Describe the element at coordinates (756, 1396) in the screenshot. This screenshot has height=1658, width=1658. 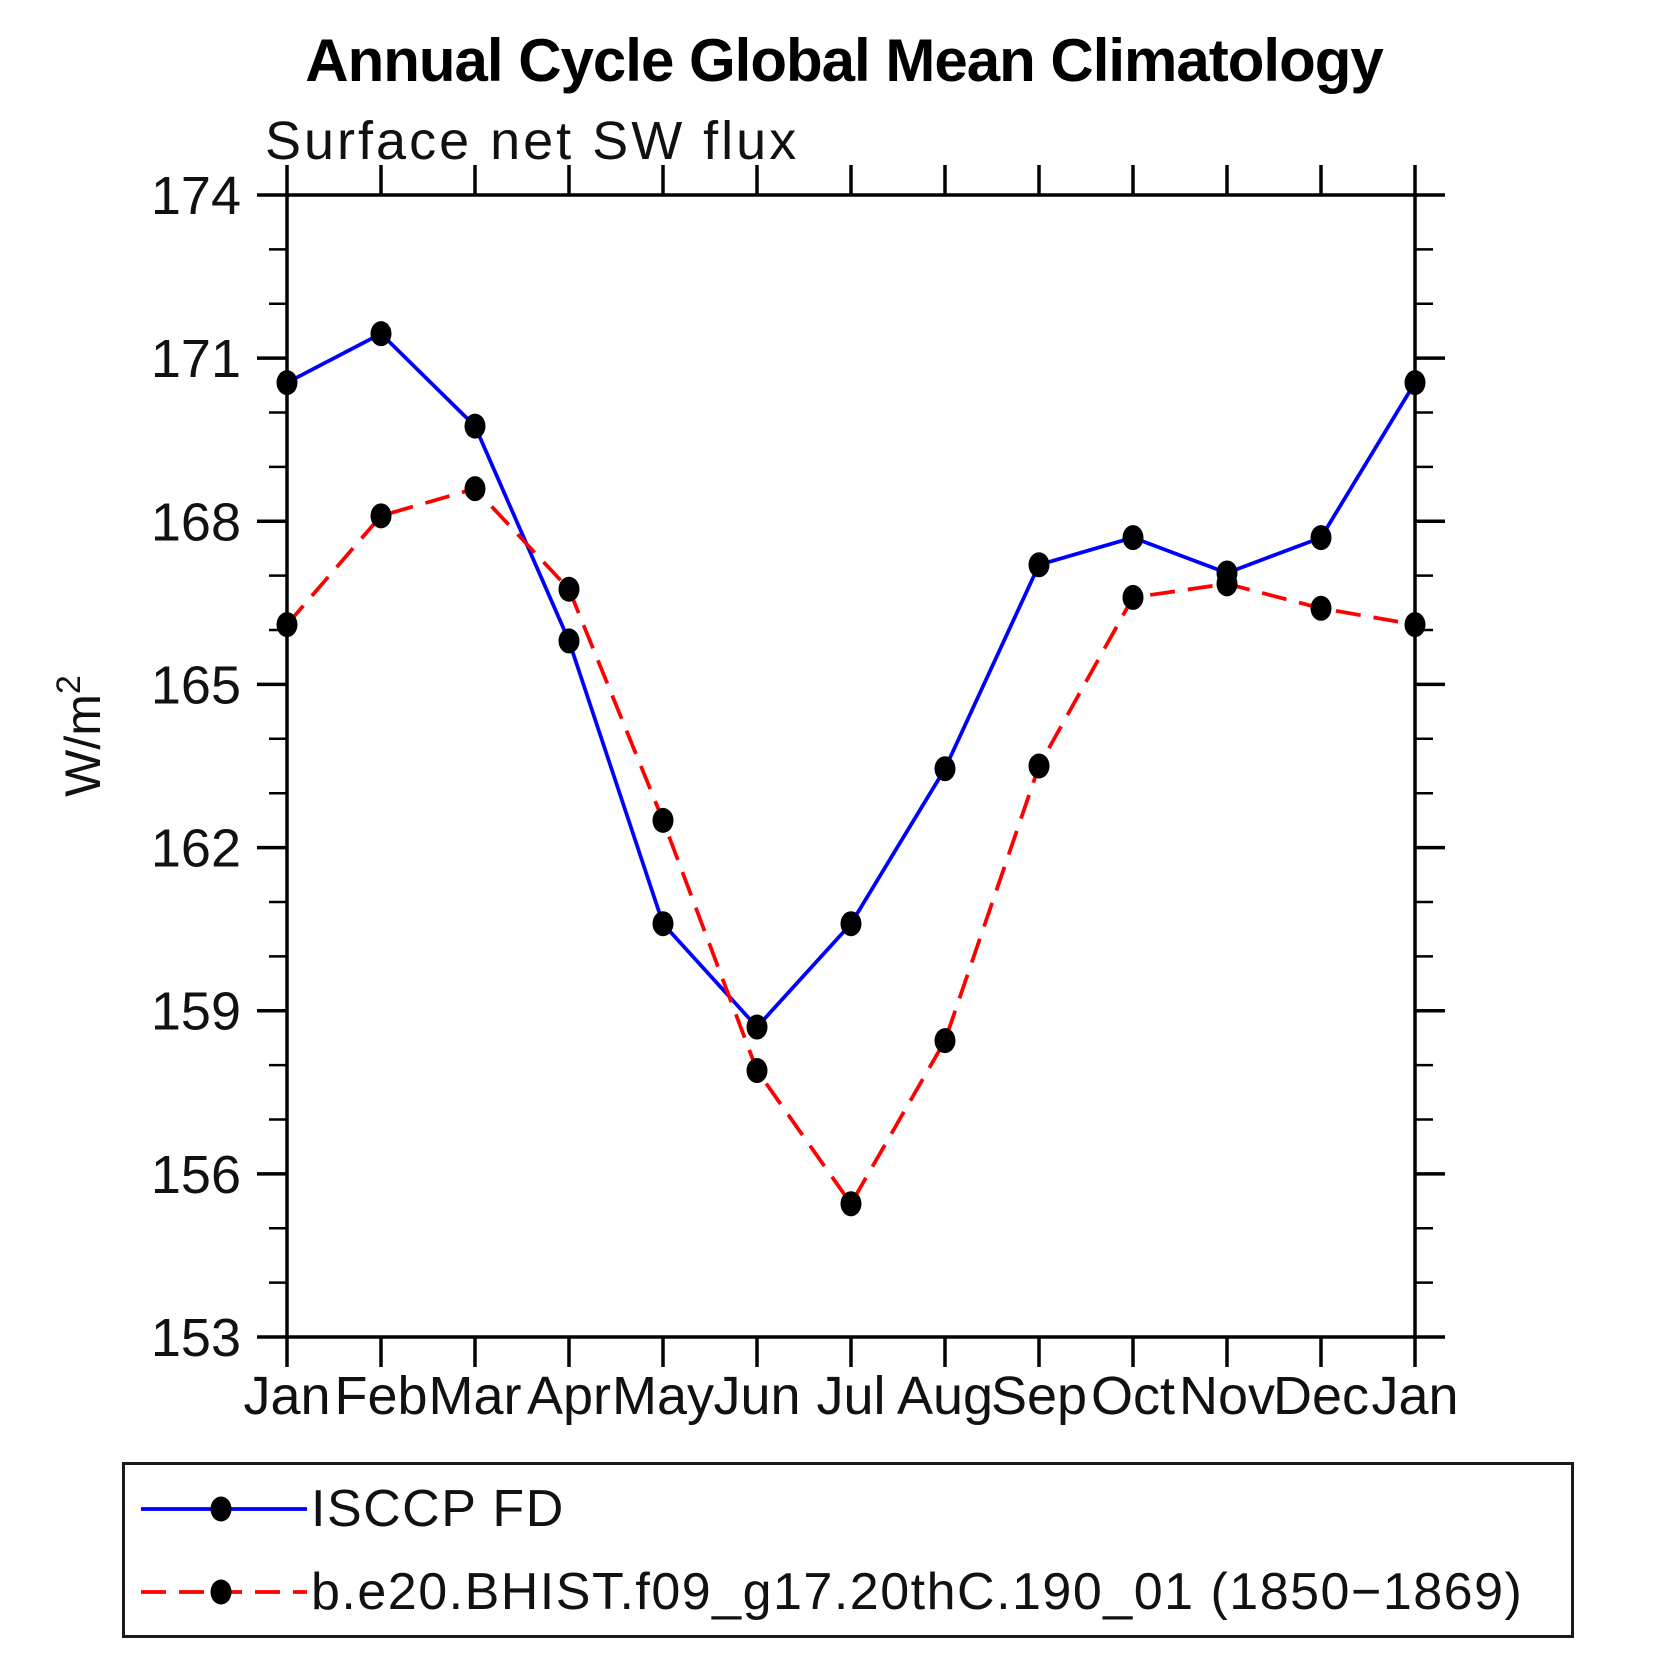
I see `x-tick-label: Jun` at that location.